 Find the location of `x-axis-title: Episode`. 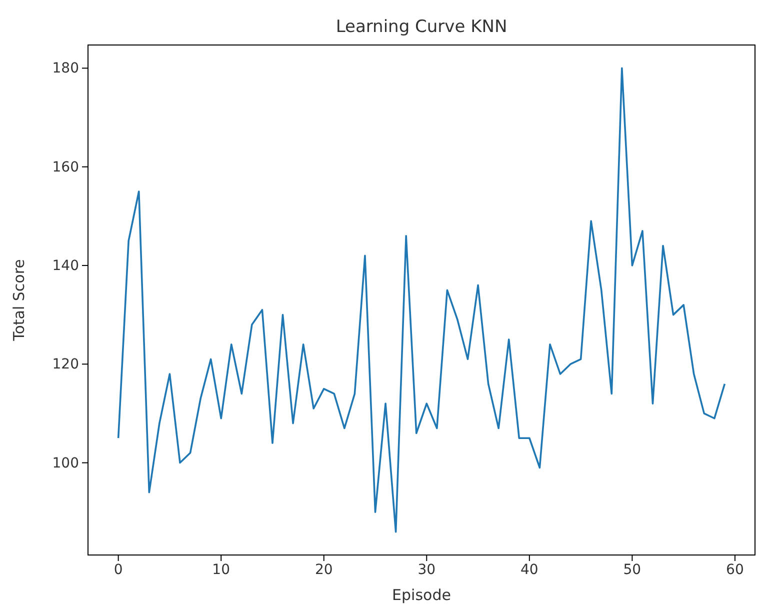

x-axis-title: Episode is located at coordinates (421, 595).